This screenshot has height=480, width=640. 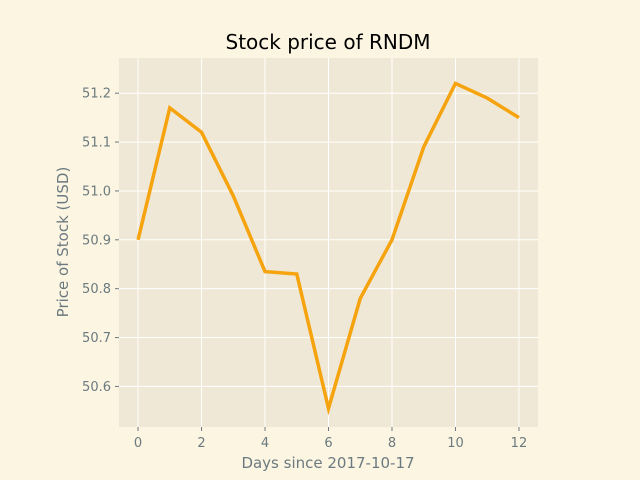 I want to click on x-axis-ticks: 0 2 4 6 8 10 12, so click(x=330, y=439).